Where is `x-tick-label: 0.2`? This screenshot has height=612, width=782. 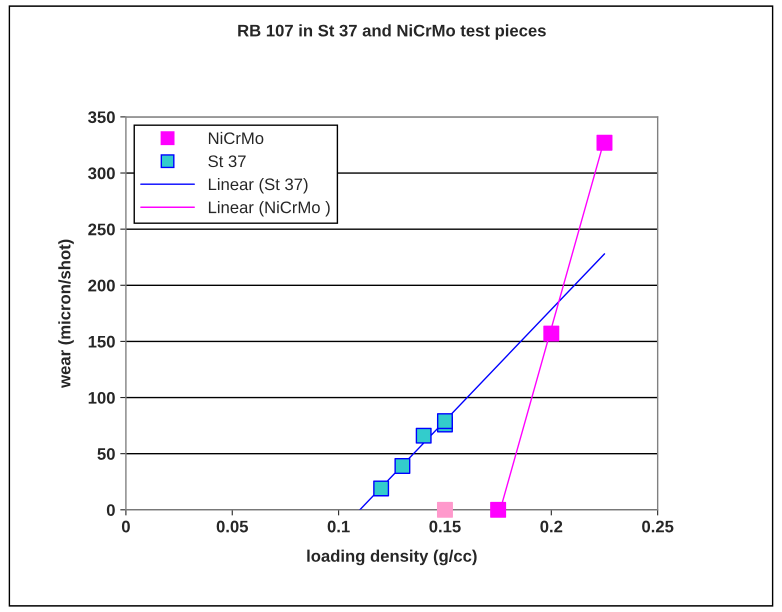 x-tick-label: 0.2 is located at coordinates (551, 526).